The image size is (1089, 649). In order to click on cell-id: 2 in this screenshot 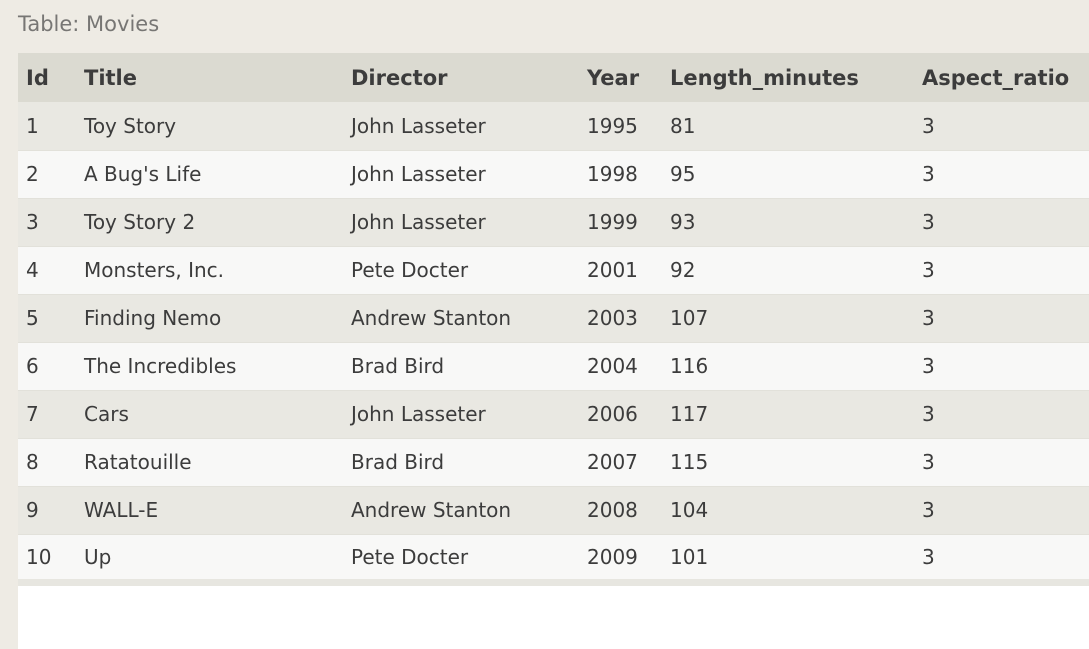, I will do `click(47, 174)`.